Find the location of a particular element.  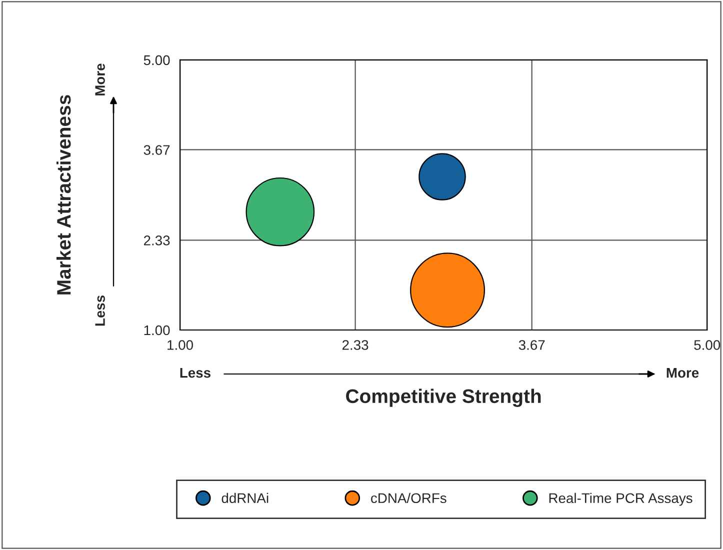

x-tick-label: 3.67 is located at coordinates (531, 345).